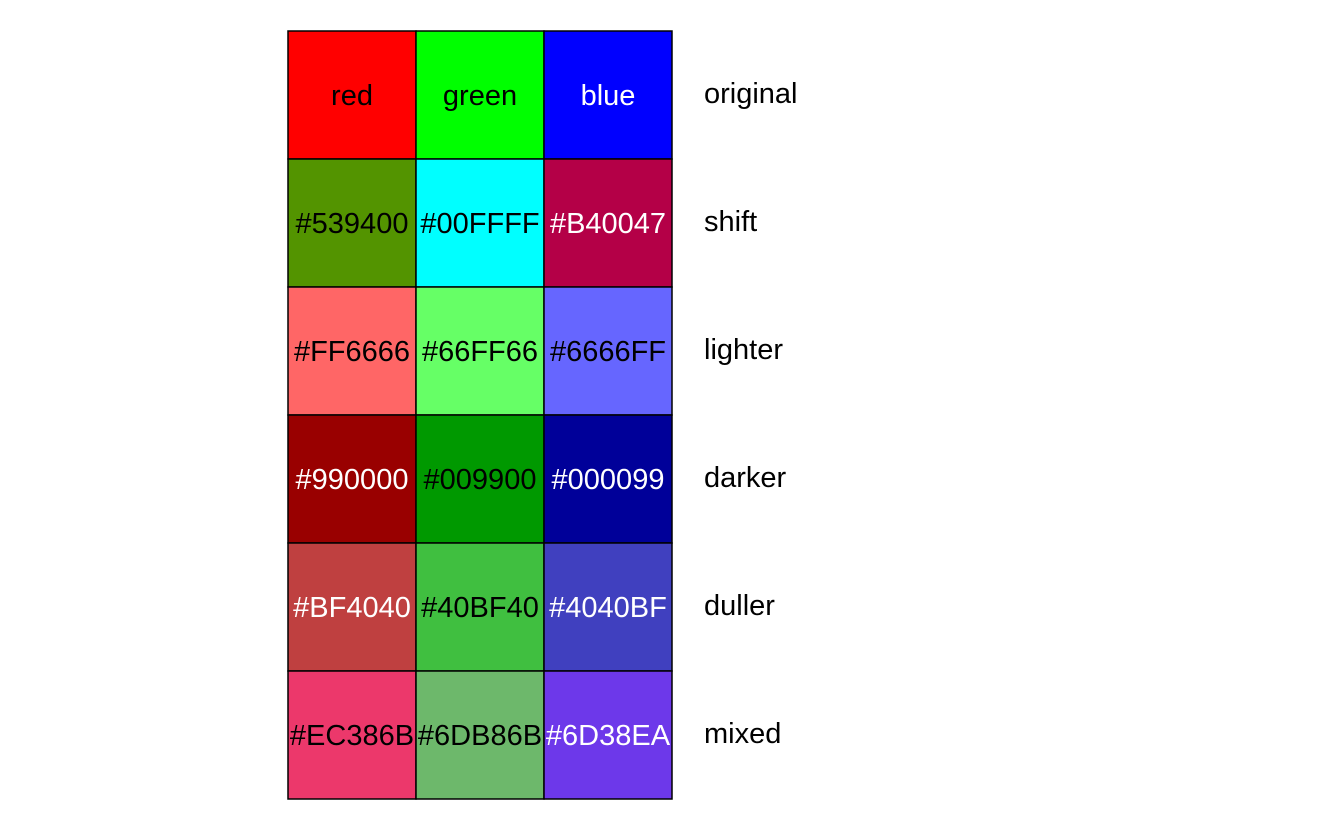 This screenshot has height=830, width=1344. What do you see at coordinates (743, 350) in the screenshot?
I see `row-label: lighter` at bounding box center [743, 350].